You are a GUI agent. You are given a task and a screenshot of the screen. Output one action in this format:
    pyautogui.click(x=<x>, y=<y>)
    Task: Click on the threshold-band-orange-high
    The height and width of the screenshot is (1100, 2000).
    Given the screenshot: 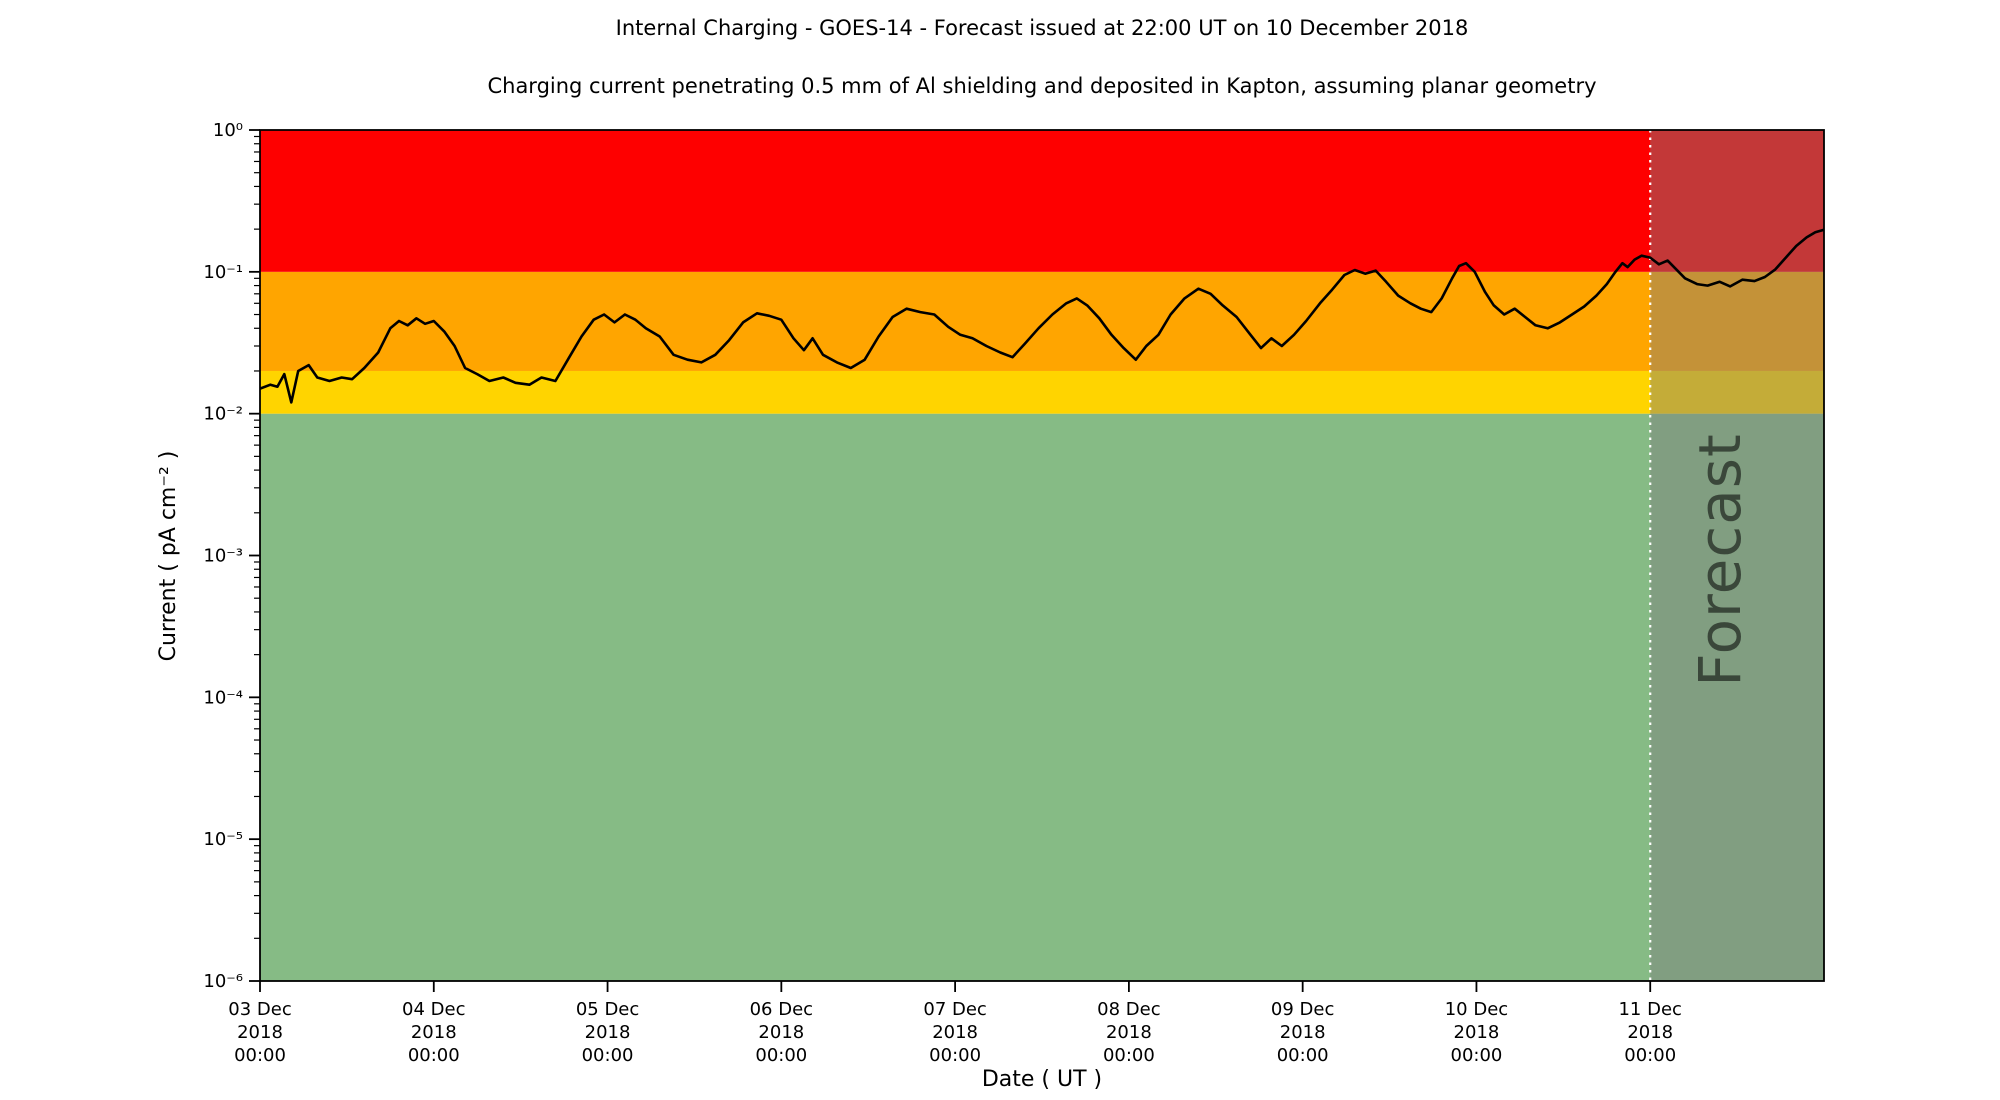 What is the action you would take?
    pyautogui.click(x=1042, y=321)
    